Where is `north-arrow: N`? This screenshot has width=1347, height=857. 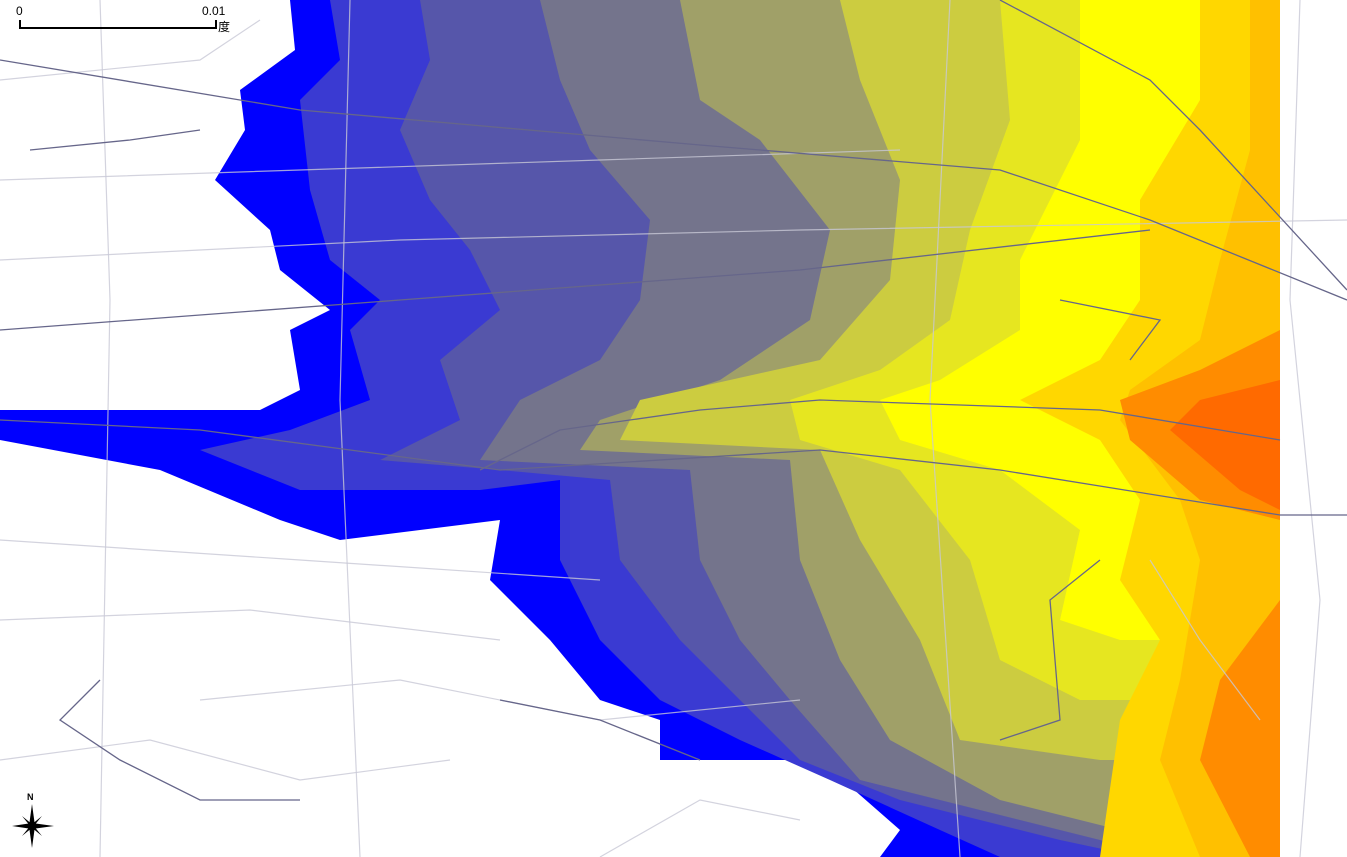 north-arrow: N is located at coordinates (33, 822).